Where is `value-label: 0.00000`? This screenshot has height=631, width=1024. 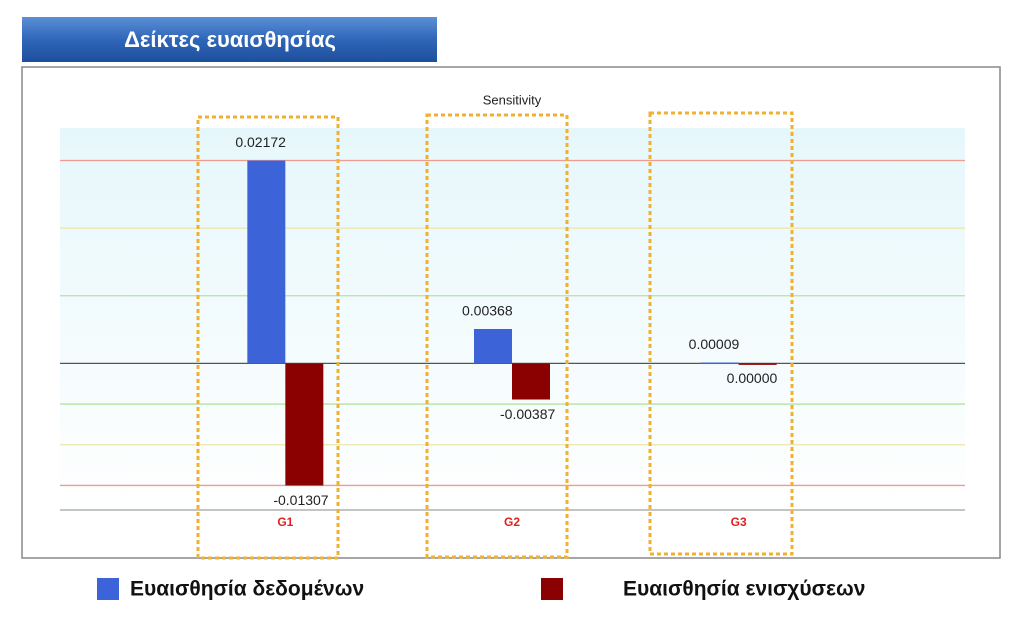 value-label: 0.00000 is located at coordinates (752, 378).